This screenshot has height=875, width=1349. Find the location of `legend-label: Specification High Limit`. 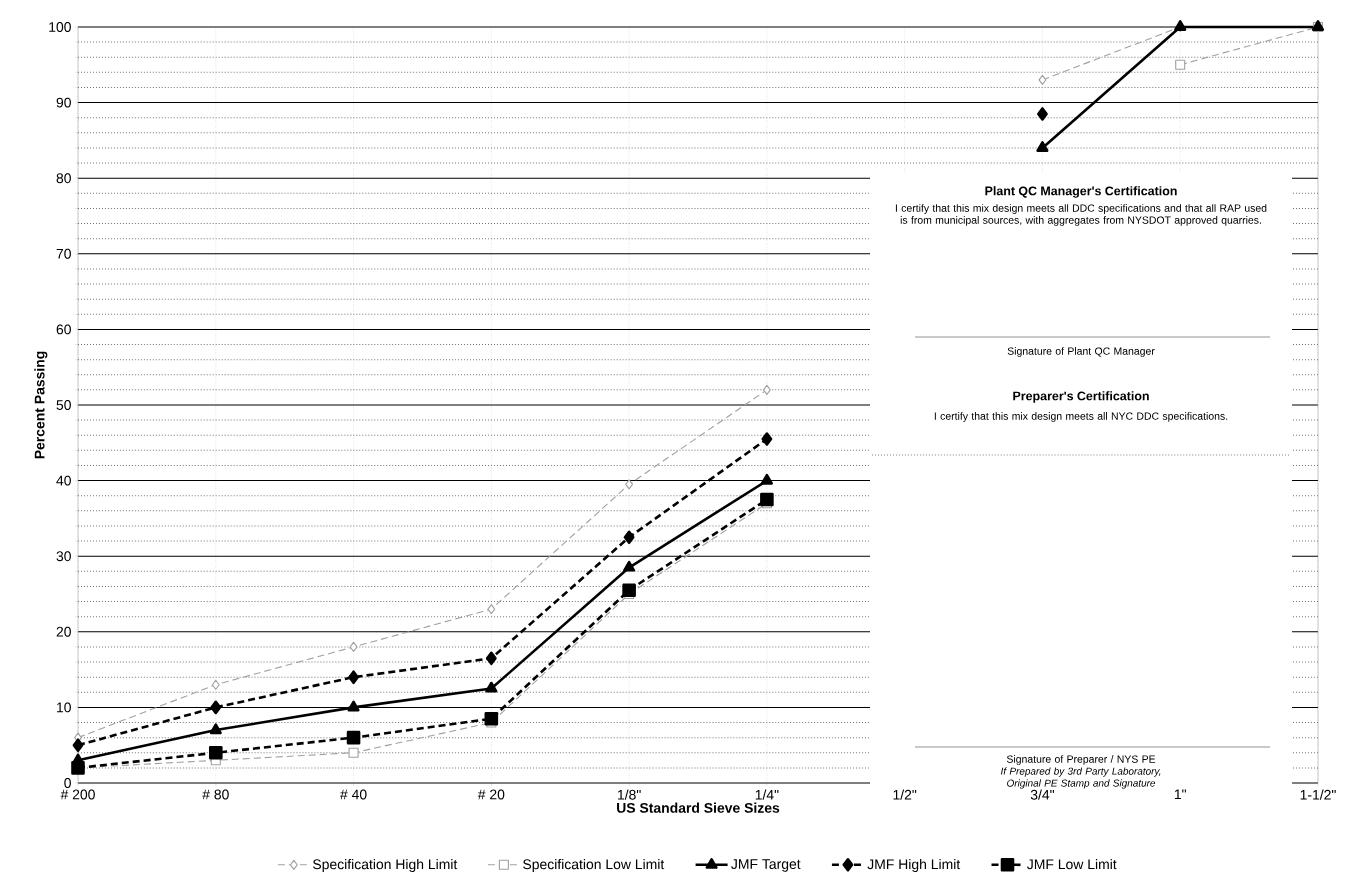

legend-label: Specification High Limit is located at coordinates (385, 865).